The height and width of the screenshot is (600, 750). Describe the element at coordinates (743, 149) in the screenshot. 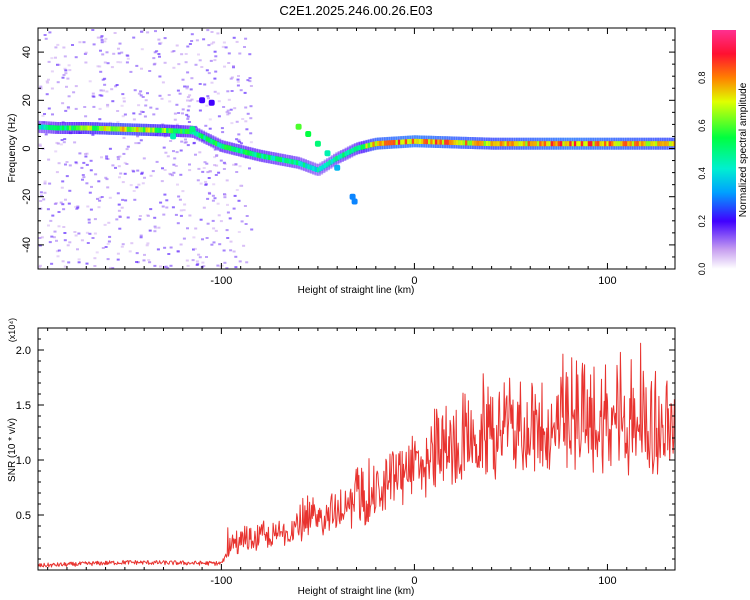

I see `colorbar-label: Normalized spectral amplitude` at that location.